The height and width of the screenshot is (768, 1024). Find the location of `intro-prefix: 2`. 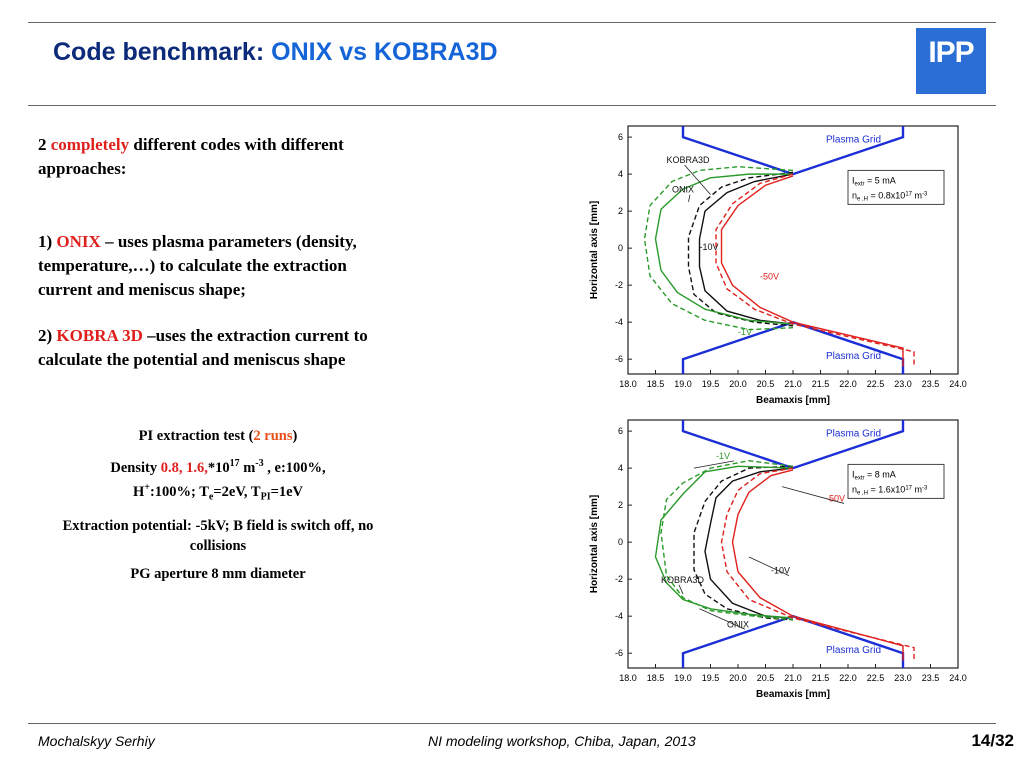

intro-prefix: 2 is located at coordinates (44, 144).